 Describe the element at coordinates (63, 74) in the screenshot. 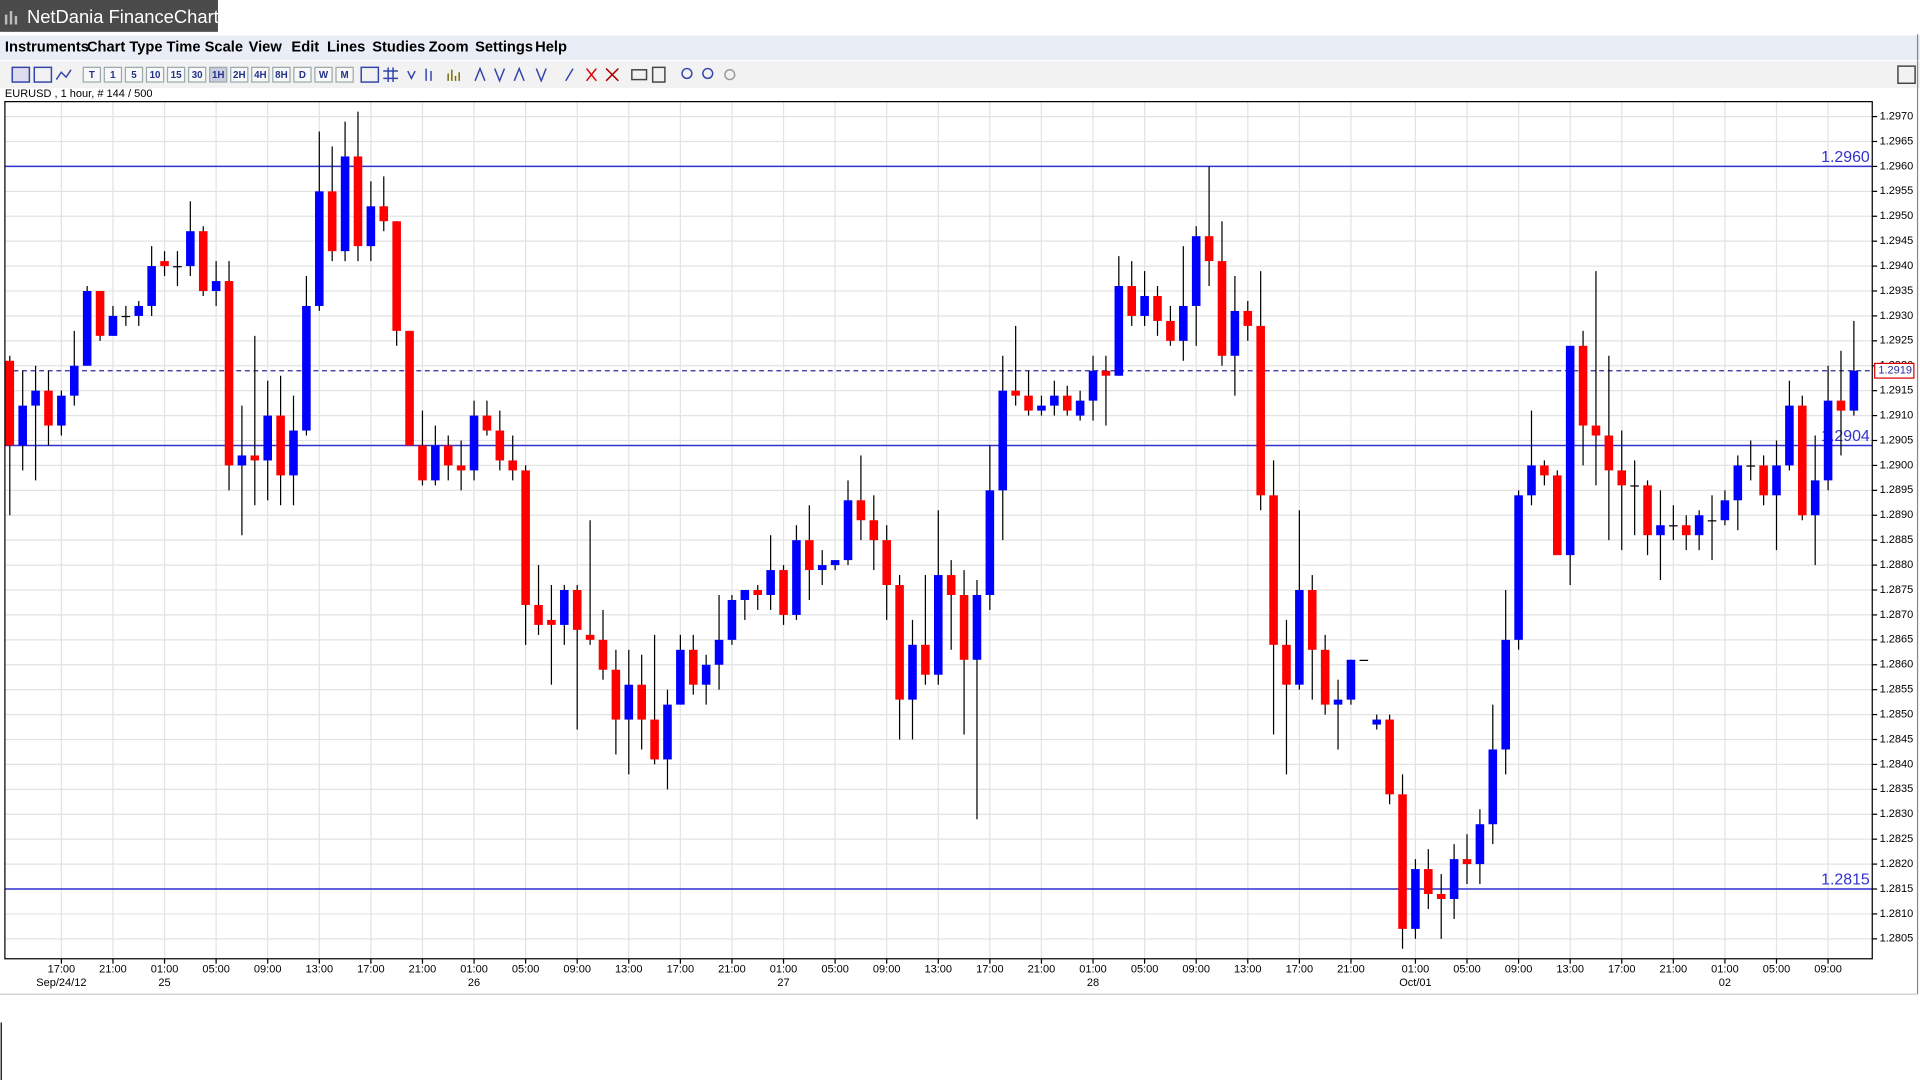

I see `line-chart-button` at that location.